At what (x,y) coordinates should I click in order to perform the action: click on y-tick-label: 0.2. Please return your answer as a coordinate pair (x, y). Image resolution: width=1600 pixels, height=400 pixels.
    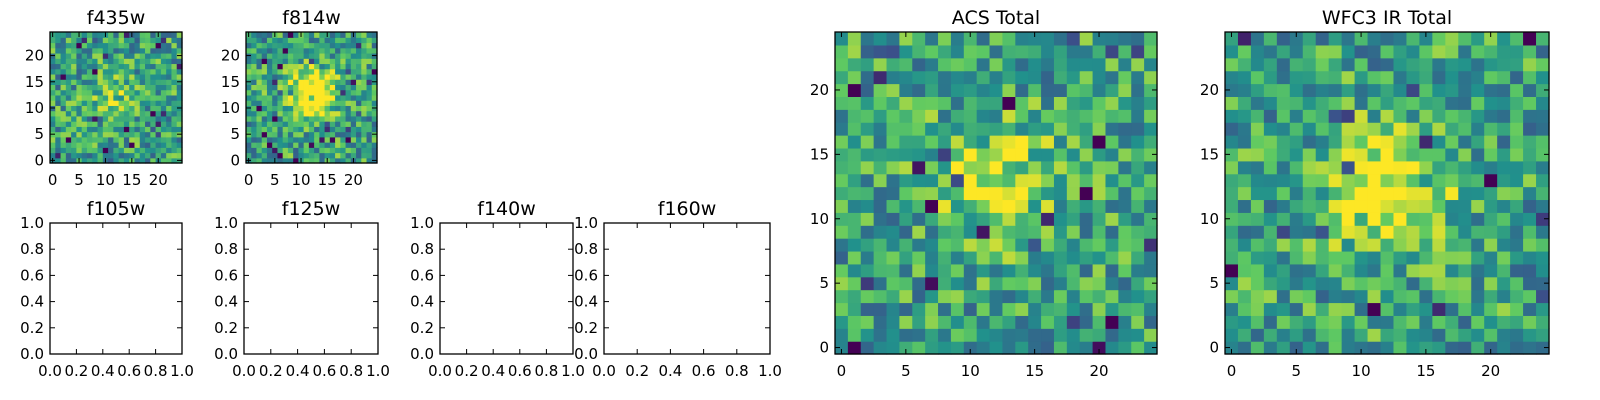
    Looking at the image, I should click on (422, 328).